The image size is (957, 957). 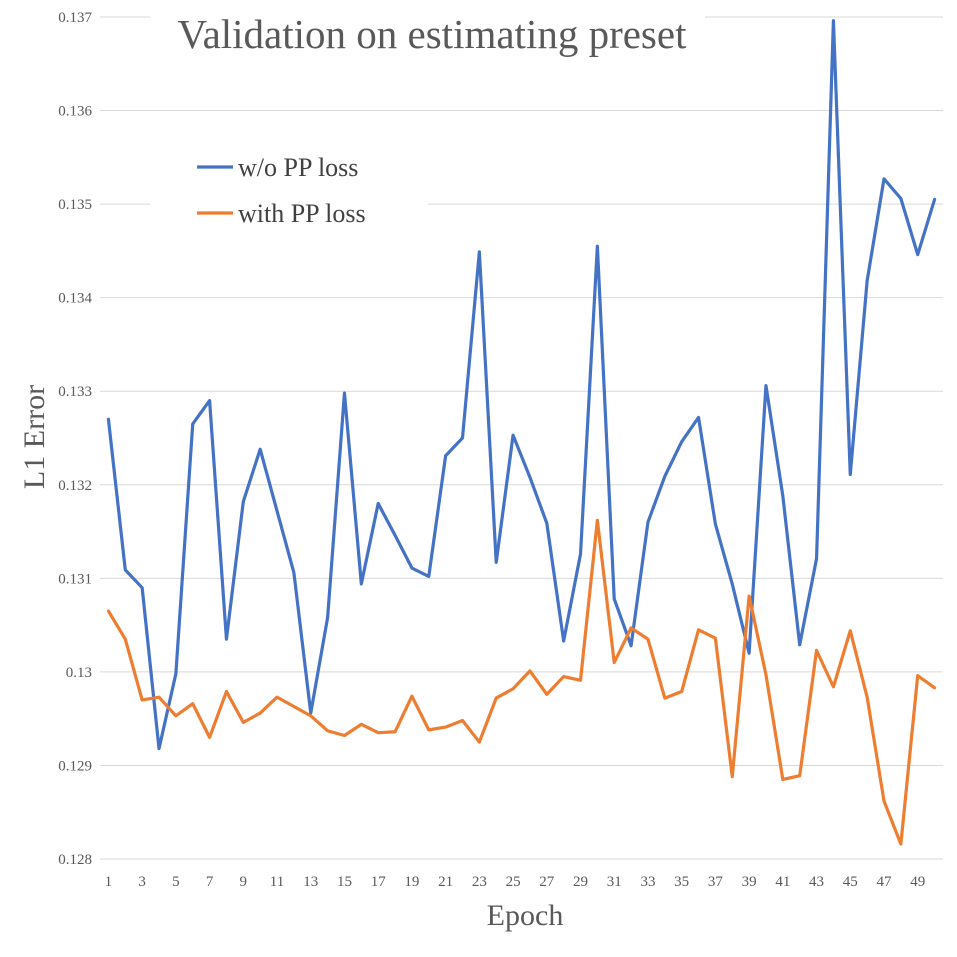 I want to click on legend-label-with-pp-loss: with PP loss, so click(x=302, y=213).